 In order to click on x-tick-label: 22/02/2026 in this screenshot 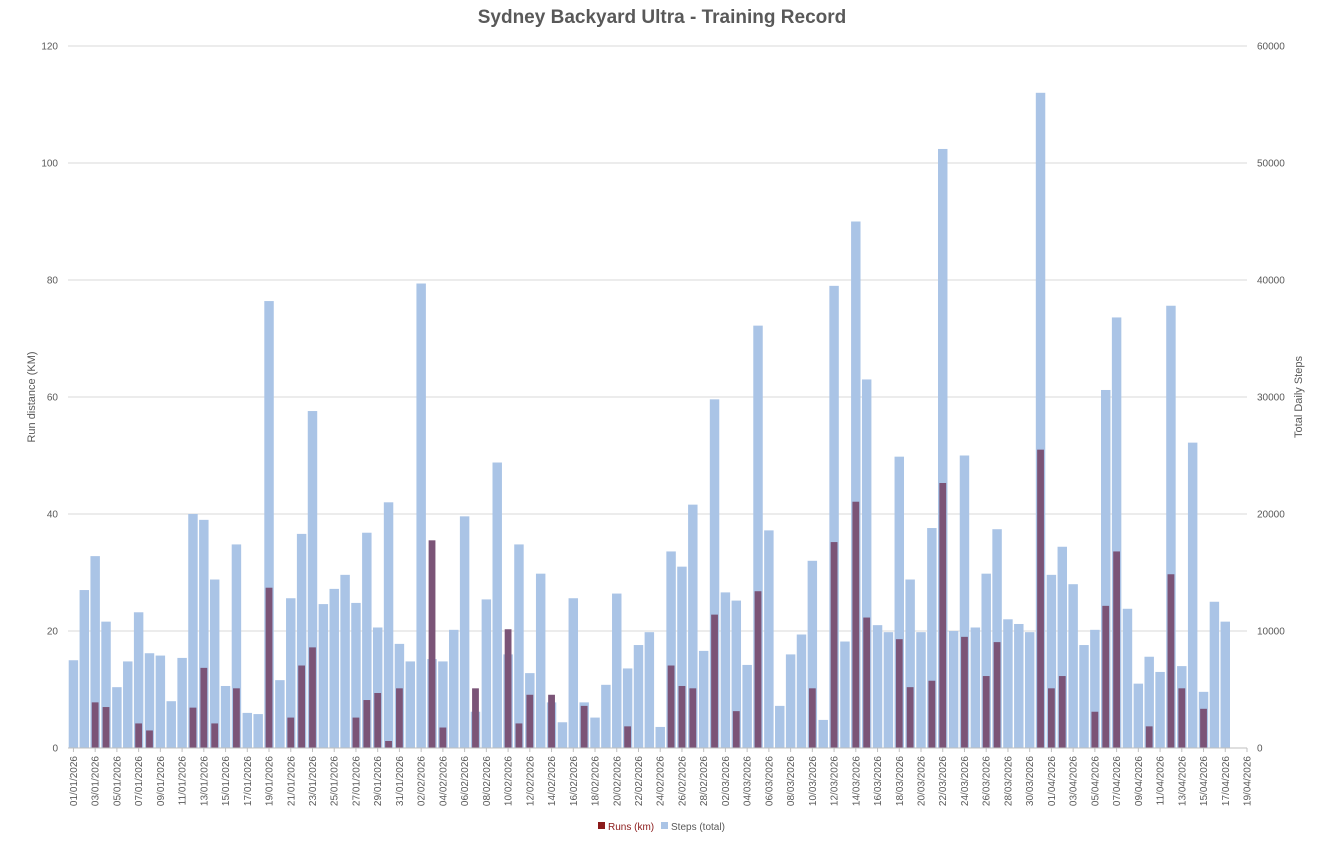, I will do `click(639, 781)`.